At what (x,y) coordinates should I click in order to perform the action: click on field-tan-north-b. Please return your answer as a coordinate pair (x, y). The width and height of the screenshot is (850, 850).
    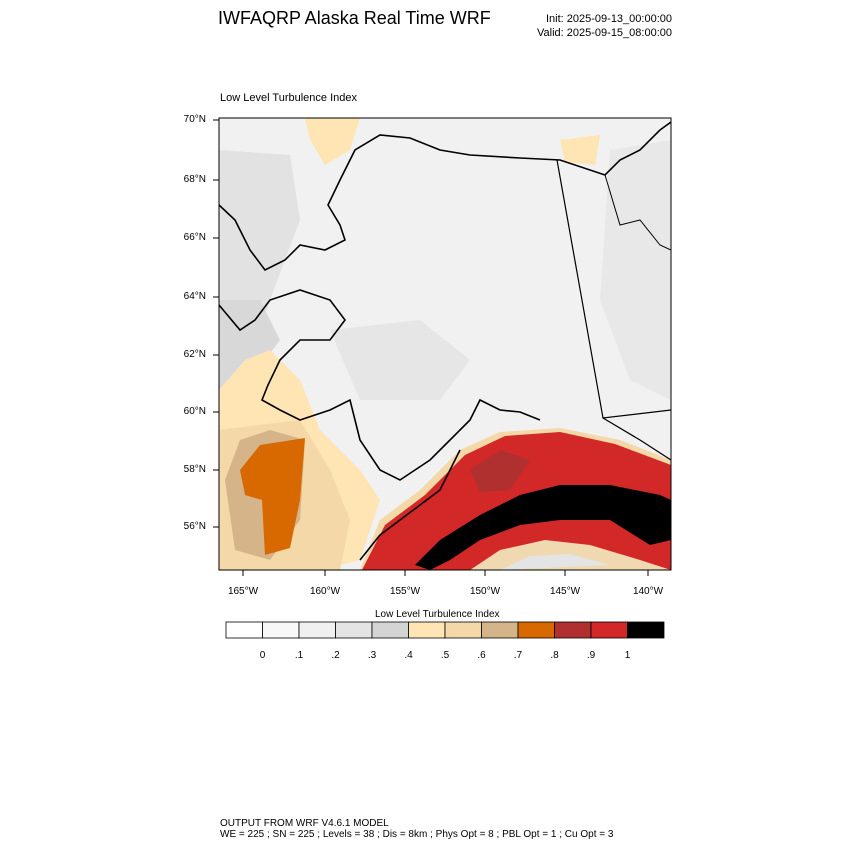
    Looking at the image, I should click on (580, 150).